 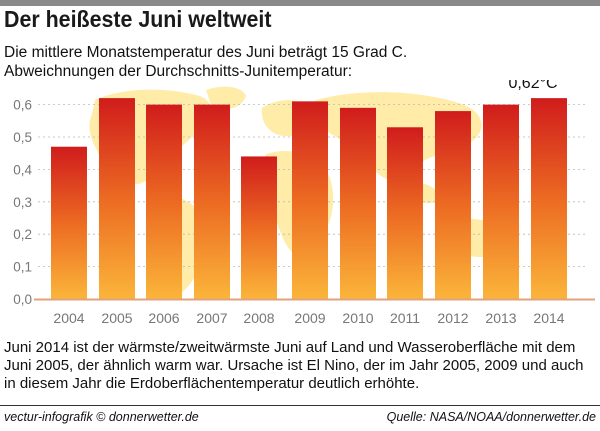 What do you see at coordinates (357, 318) in the screenshot?
I see `x-tick-label: 2010` at bounding box center [357, 318].